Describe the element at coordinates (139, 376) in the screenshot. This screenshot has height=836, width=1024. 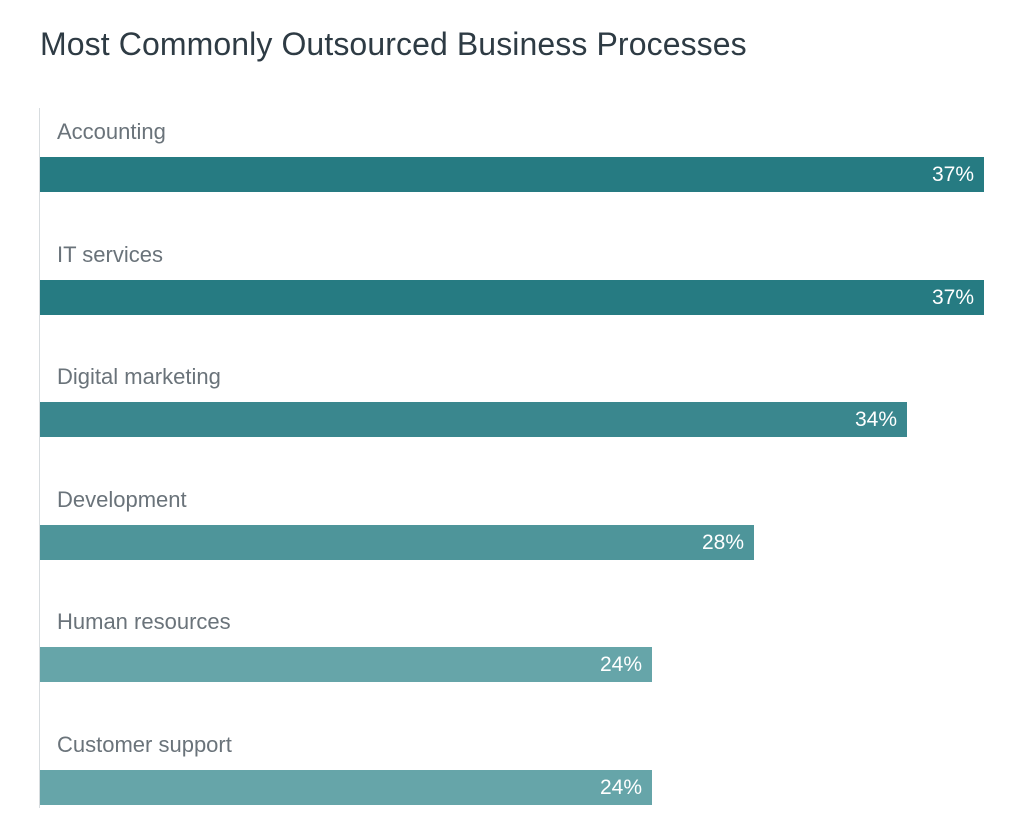
I see `category-label: Digital marketing` at that location.